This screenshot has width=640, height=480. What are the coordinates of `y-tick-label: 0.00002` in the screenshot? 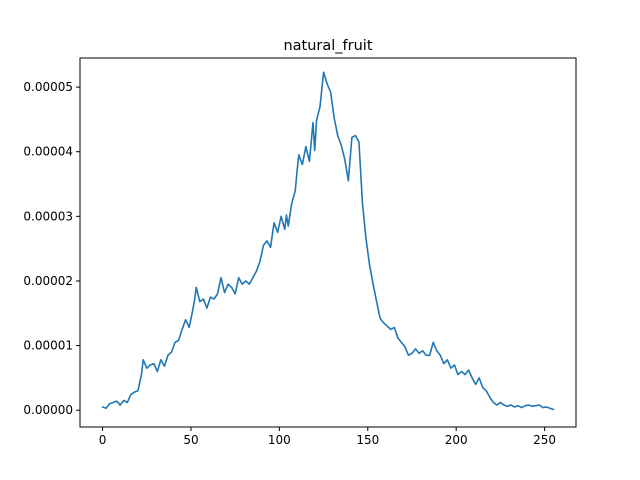 It's located at (48, 281).